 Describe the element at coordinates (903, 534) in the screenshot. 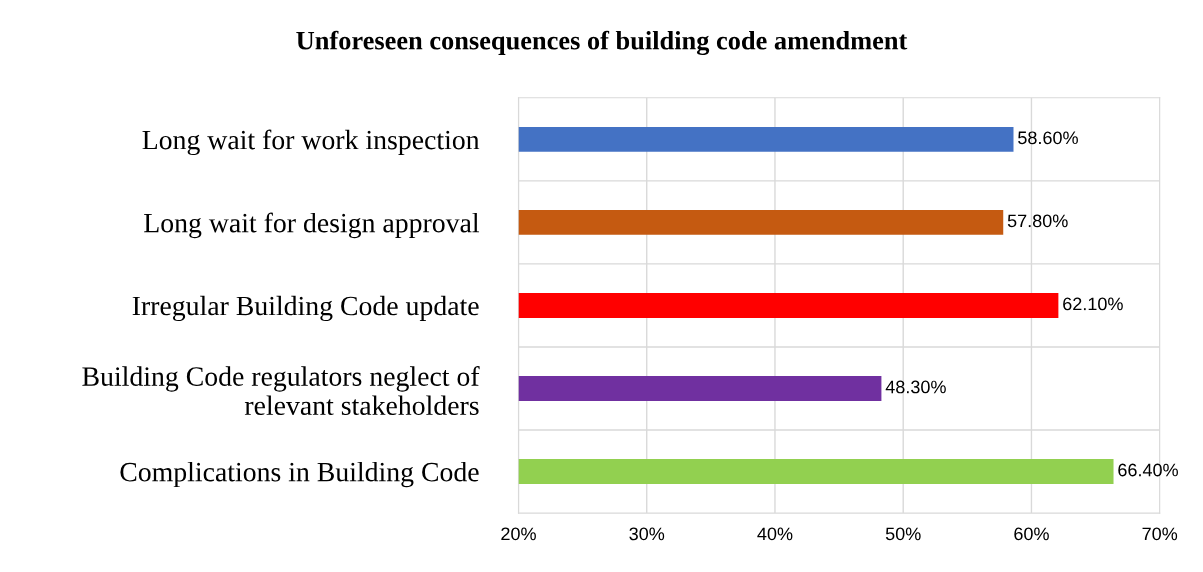

I see `x-tick-label: 50%` at that location.